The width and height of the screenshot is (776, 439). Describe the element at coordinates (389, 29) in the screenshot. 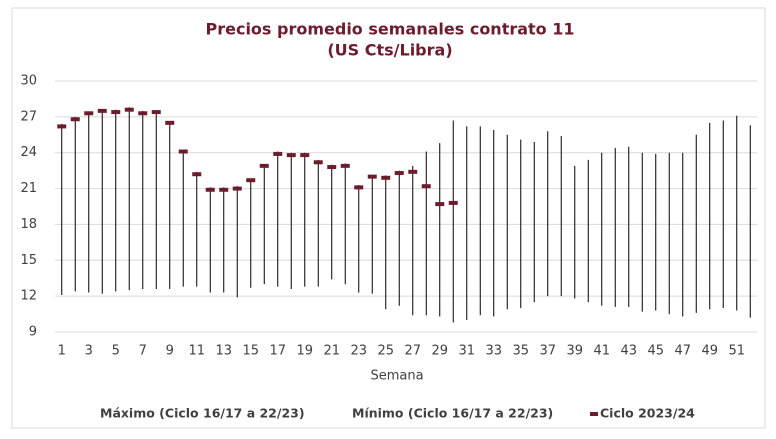

I see `chart-title: Precios promedio semanales contrato 11` at that location.